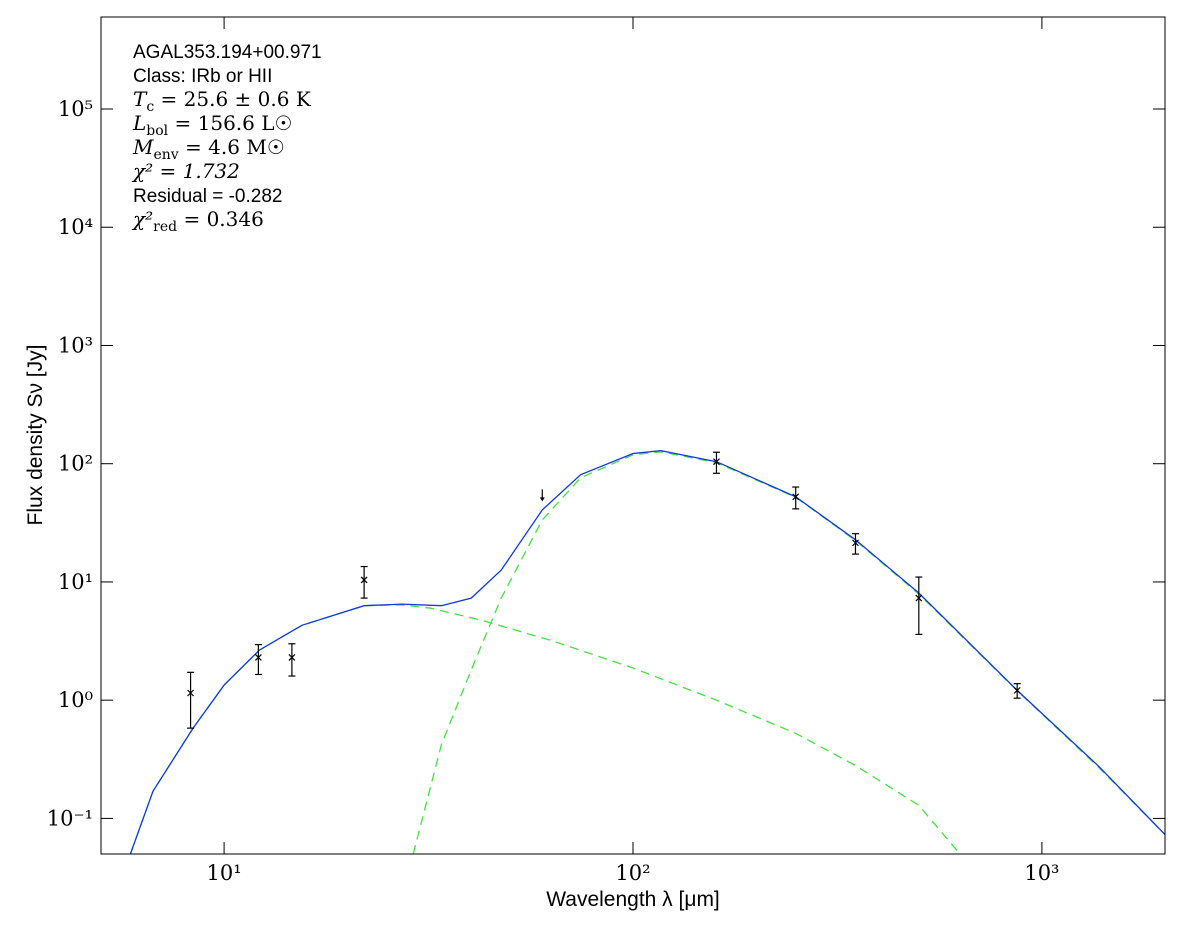 This screenshot has width=1200, height=938. What do you see at coordinates (143, 147) in the screenshot?
I see `annotation-text: M` at bounding box center [143, 147].